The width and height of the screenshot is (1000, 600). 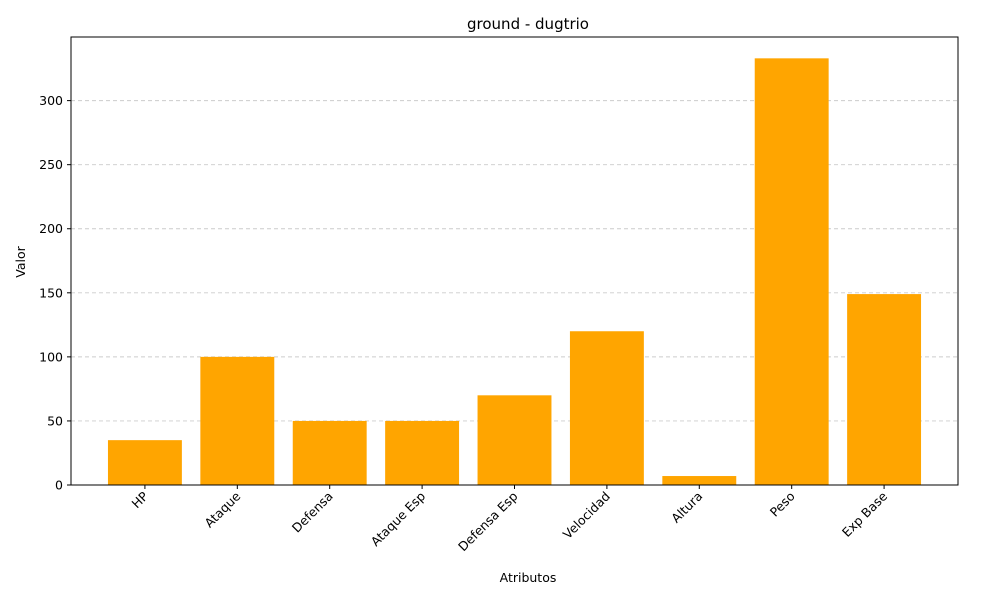 What do you see at coordinates (514, 440) in the screenshot?
I see `bar-defensa-esp` at bounding box center [514, 440].